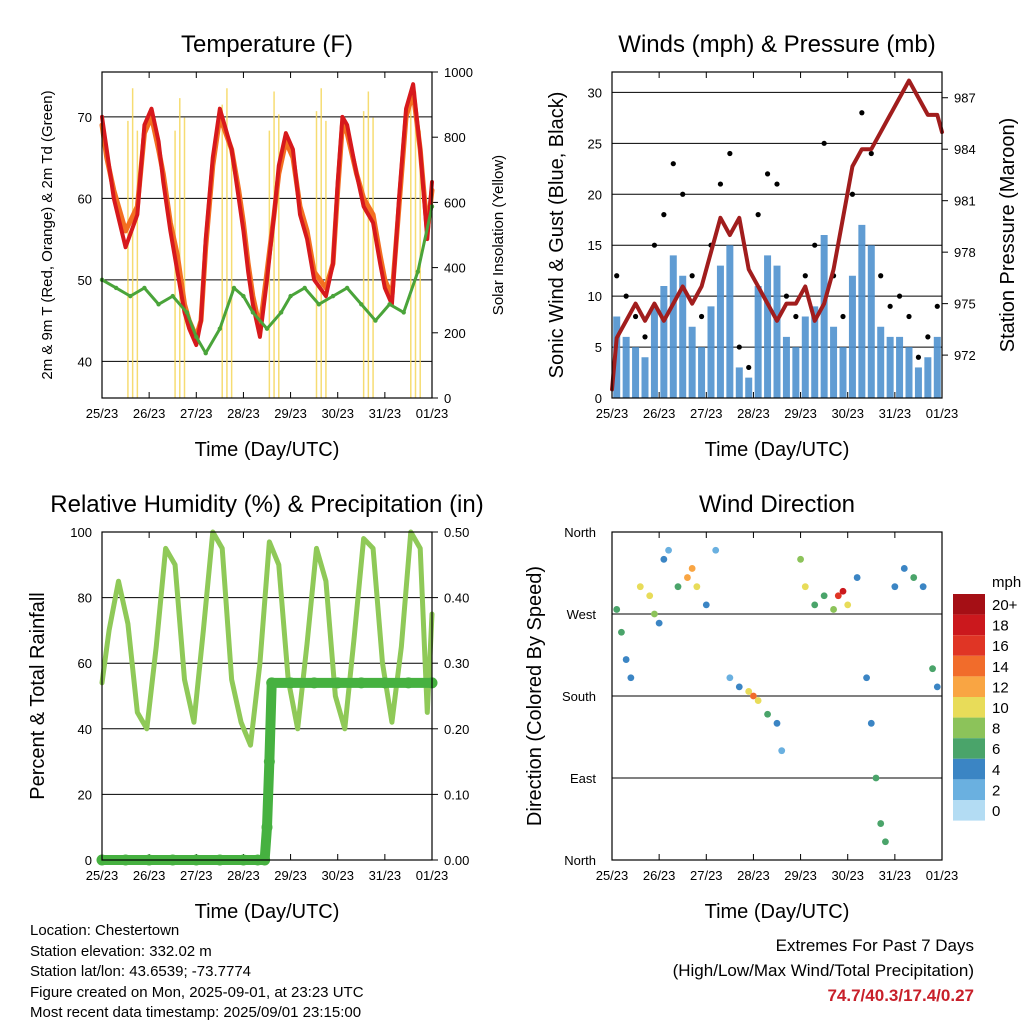  What do you see at coordinates (149, 413) in the screenshot?
I see `x-tick-label: 26/23` at bounding box center [149, 413].